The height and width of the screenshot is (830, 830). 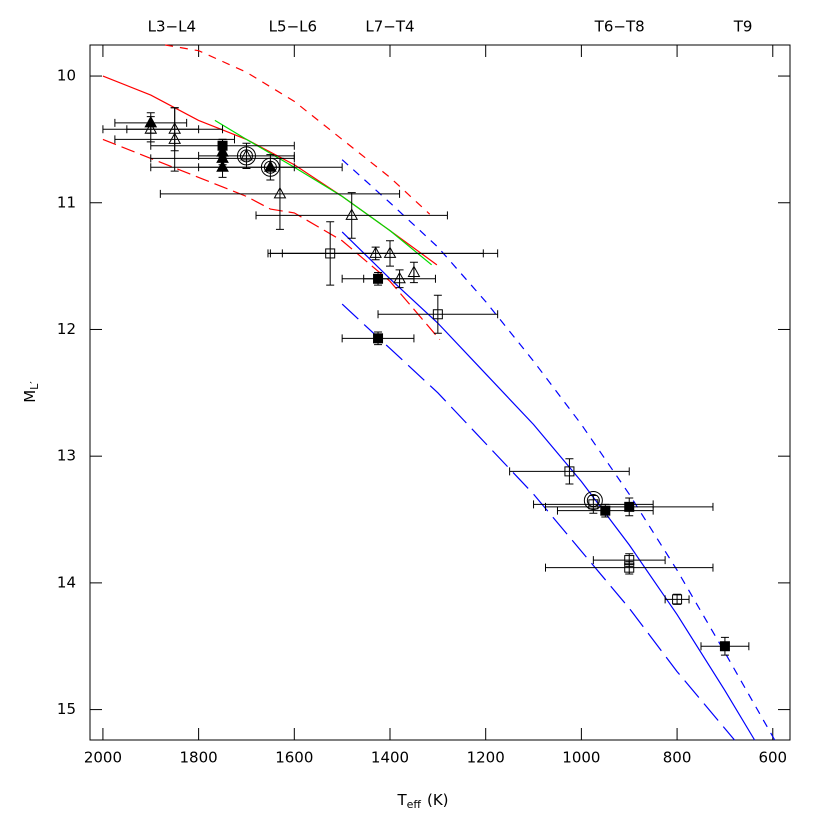 What do you see at coordinates (389, 27) in the screenshot?
I see `spectral-type-label: L7−T4` at bounding box center [389, 27].